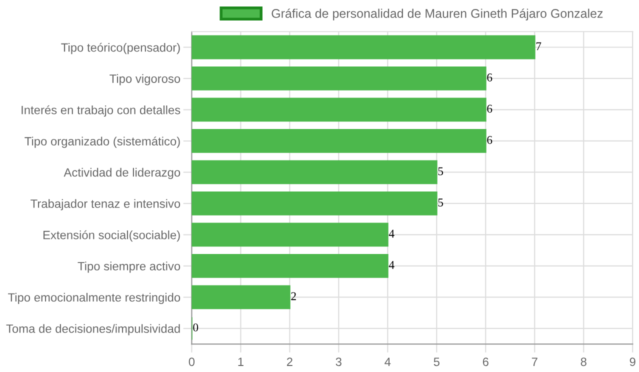 This screenshot has width=639, height=372. I want to click on y-tick-label: Tipo teórico(pensador), so click(120, 48).